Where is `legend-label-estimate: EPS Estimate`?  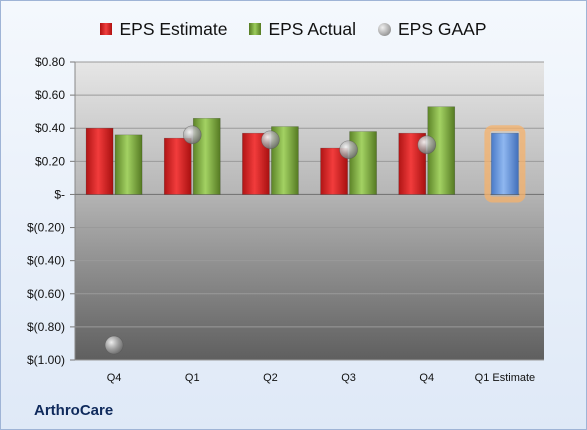
legend-label-estimate: EPS Estimate is located at coordinates (173, 28).